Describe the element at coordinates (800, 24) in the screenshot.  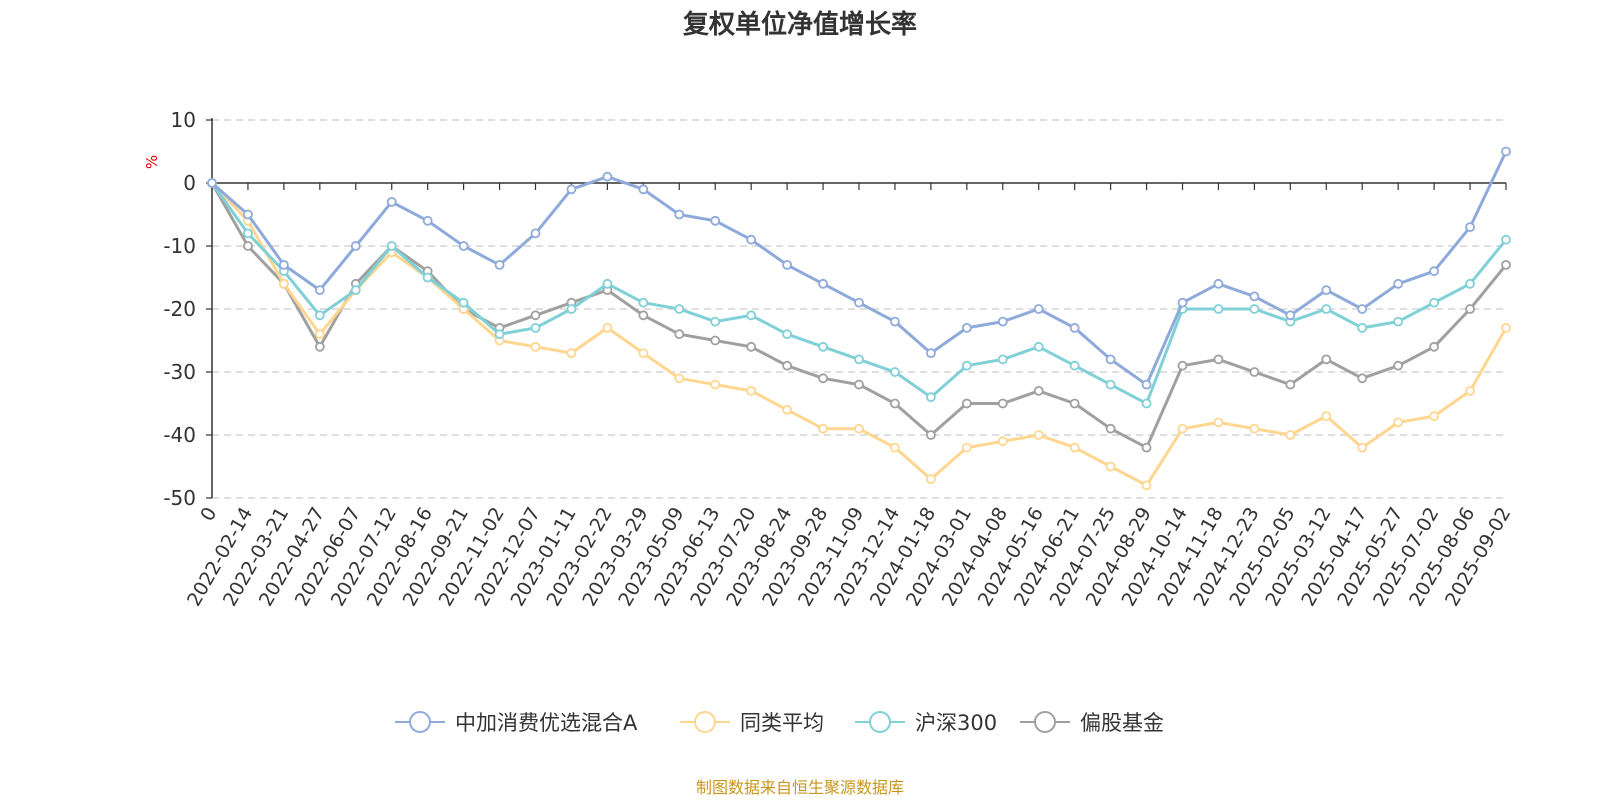
I see `chart-title: 复权单位净值增长率` at that location.